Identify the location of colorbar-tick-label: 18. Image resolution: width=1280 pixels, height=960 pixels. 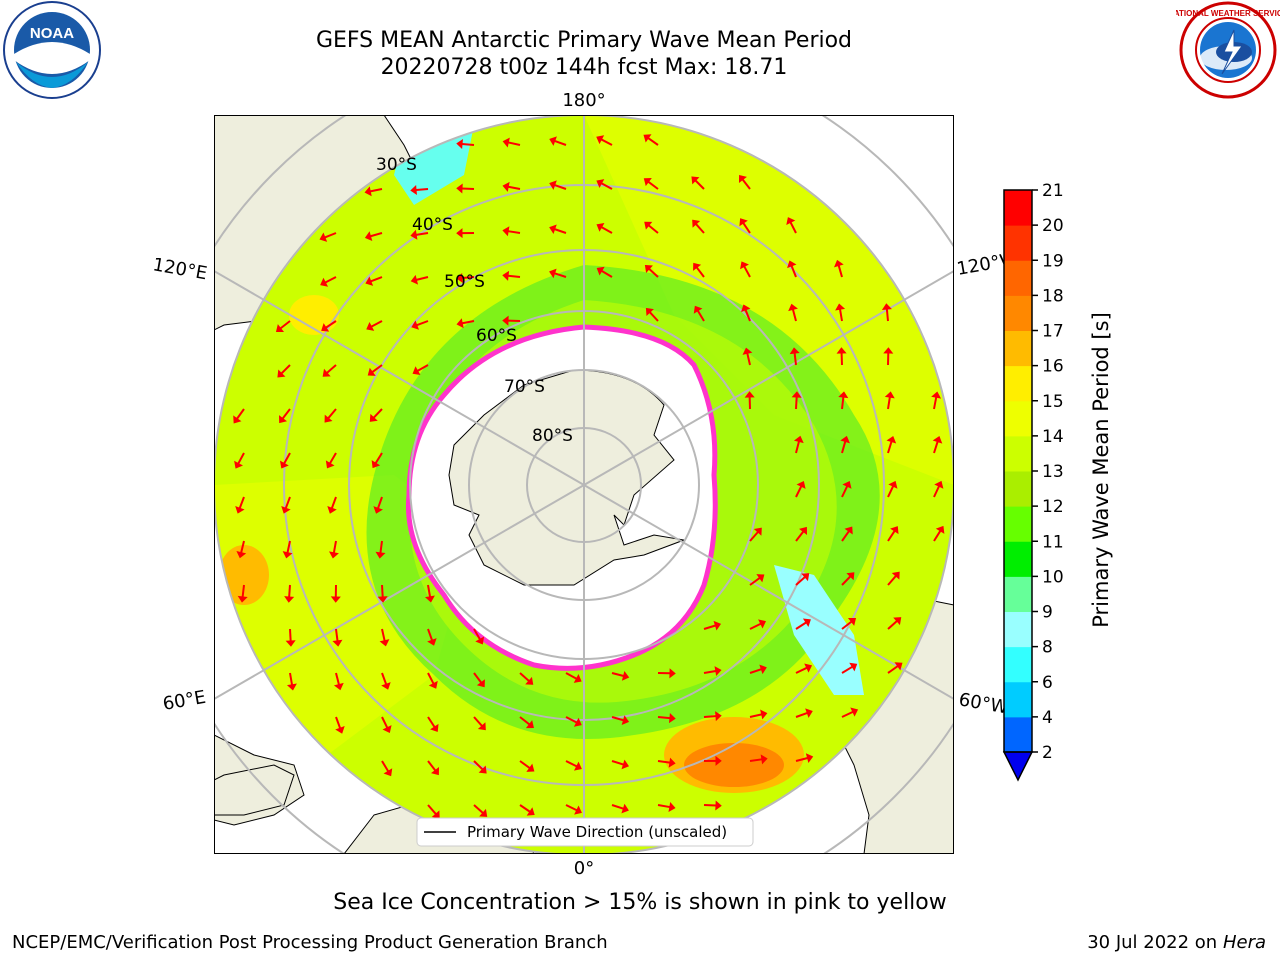
(1053, 296).